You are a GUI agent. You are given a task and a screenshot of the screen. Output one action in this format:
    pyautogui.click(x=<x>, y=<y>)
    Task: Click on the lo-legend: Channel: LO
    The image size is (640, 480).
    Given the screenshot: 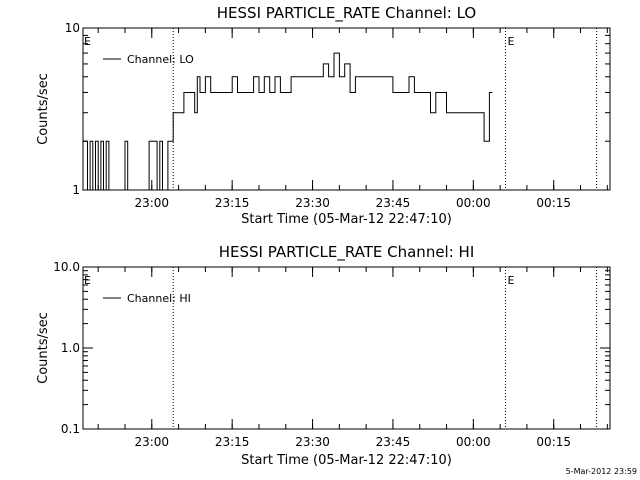 What is the action you would take?
    pyautogui.click(x=148, y=59)
    